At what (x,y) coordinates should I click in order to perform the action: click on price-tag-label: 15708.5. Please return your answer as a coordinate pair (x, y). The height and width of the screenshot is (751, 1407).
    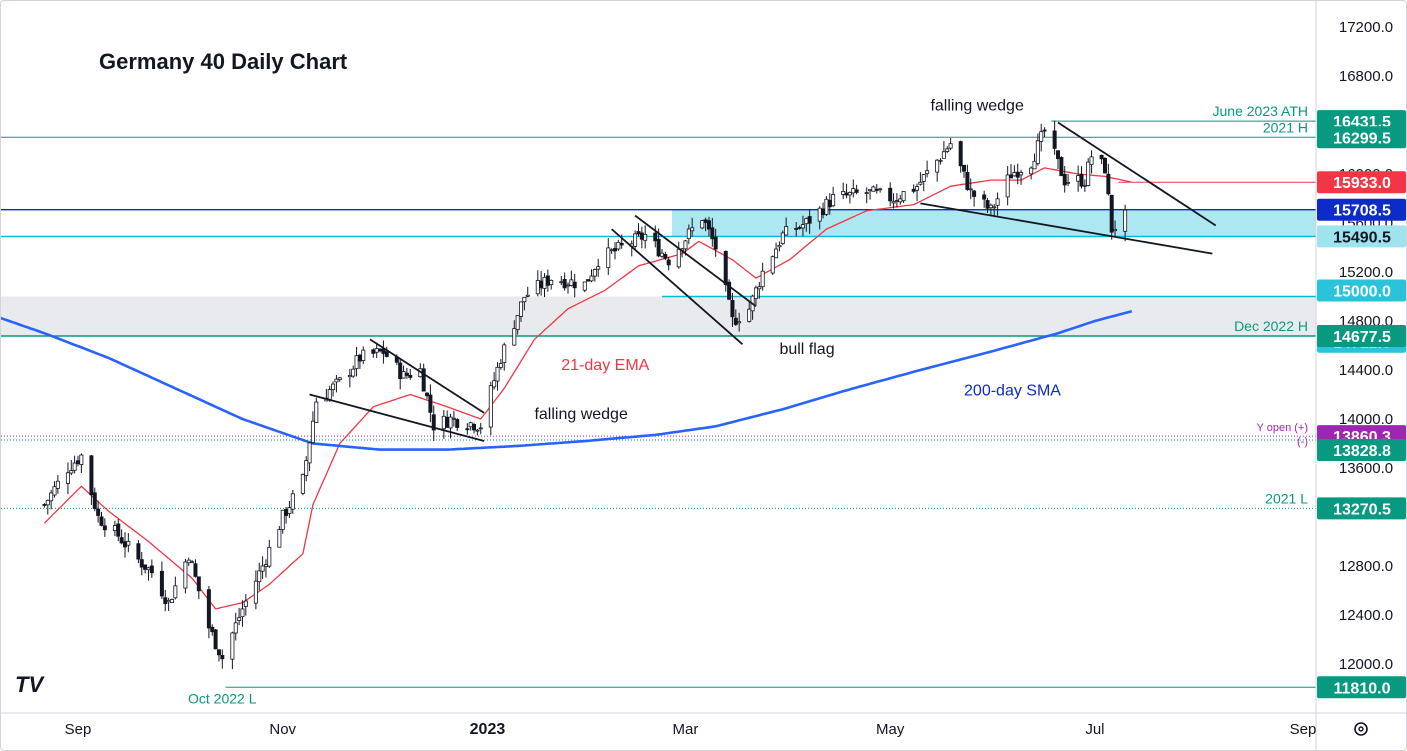
    Looking at the image, I should click on (1362, 211).